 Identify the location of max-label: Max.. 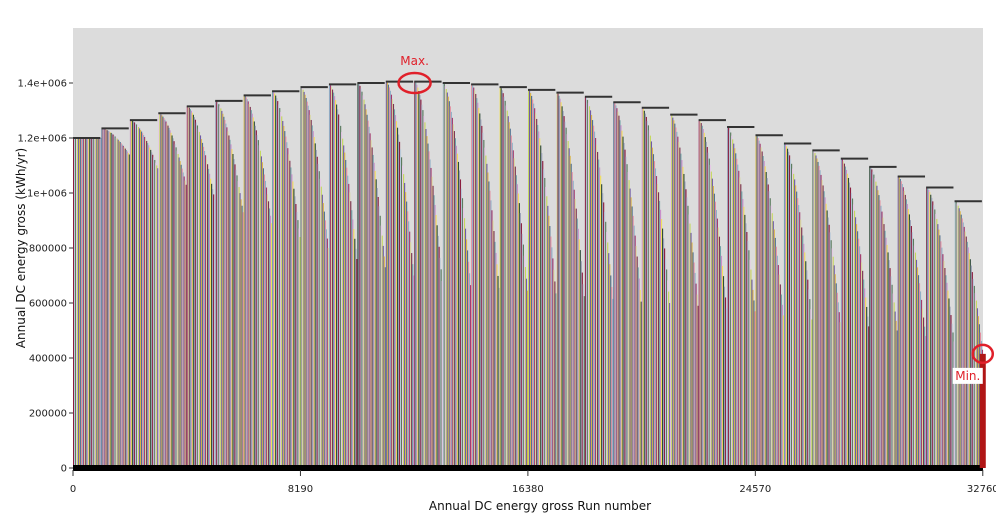
(414, 61).